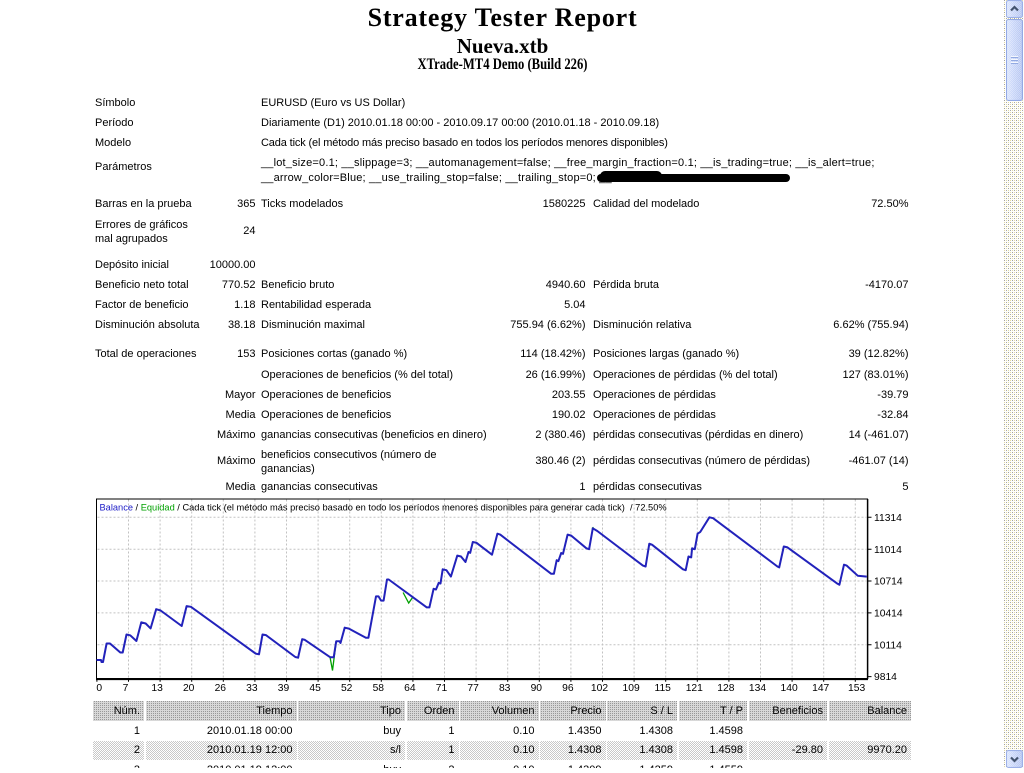 The height and width of the screenshot is (773, 1024). I want to click on svg-text: 11014, so click(888, 550).